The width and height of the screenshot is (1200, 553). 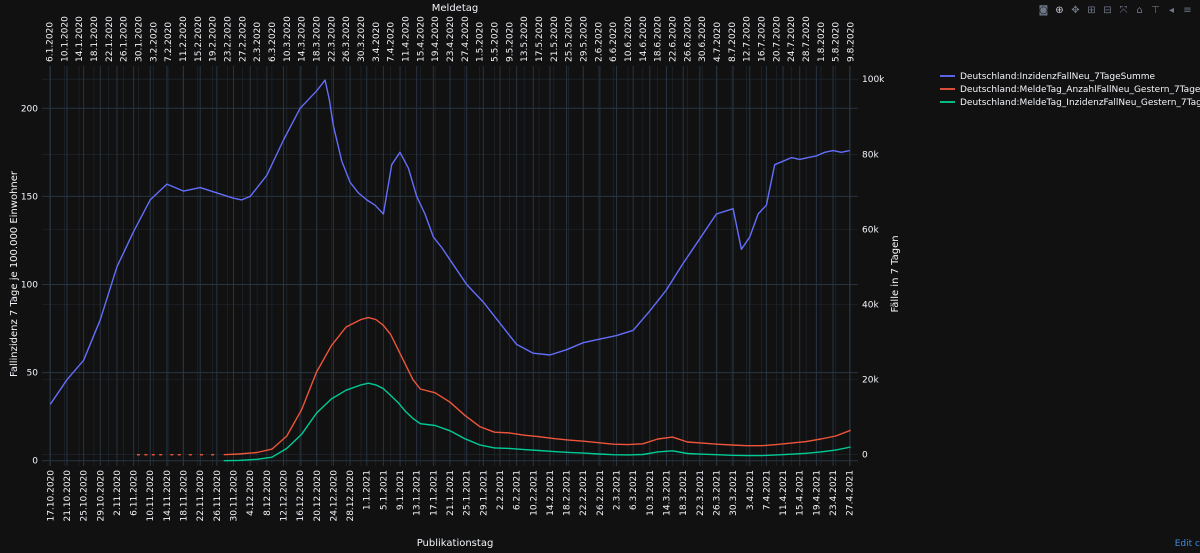 What do you see at coordinates (484, 493) in the screenshot?
I see `bottom-tick-label: 29.1.2021` at bounding box center [484, 493].